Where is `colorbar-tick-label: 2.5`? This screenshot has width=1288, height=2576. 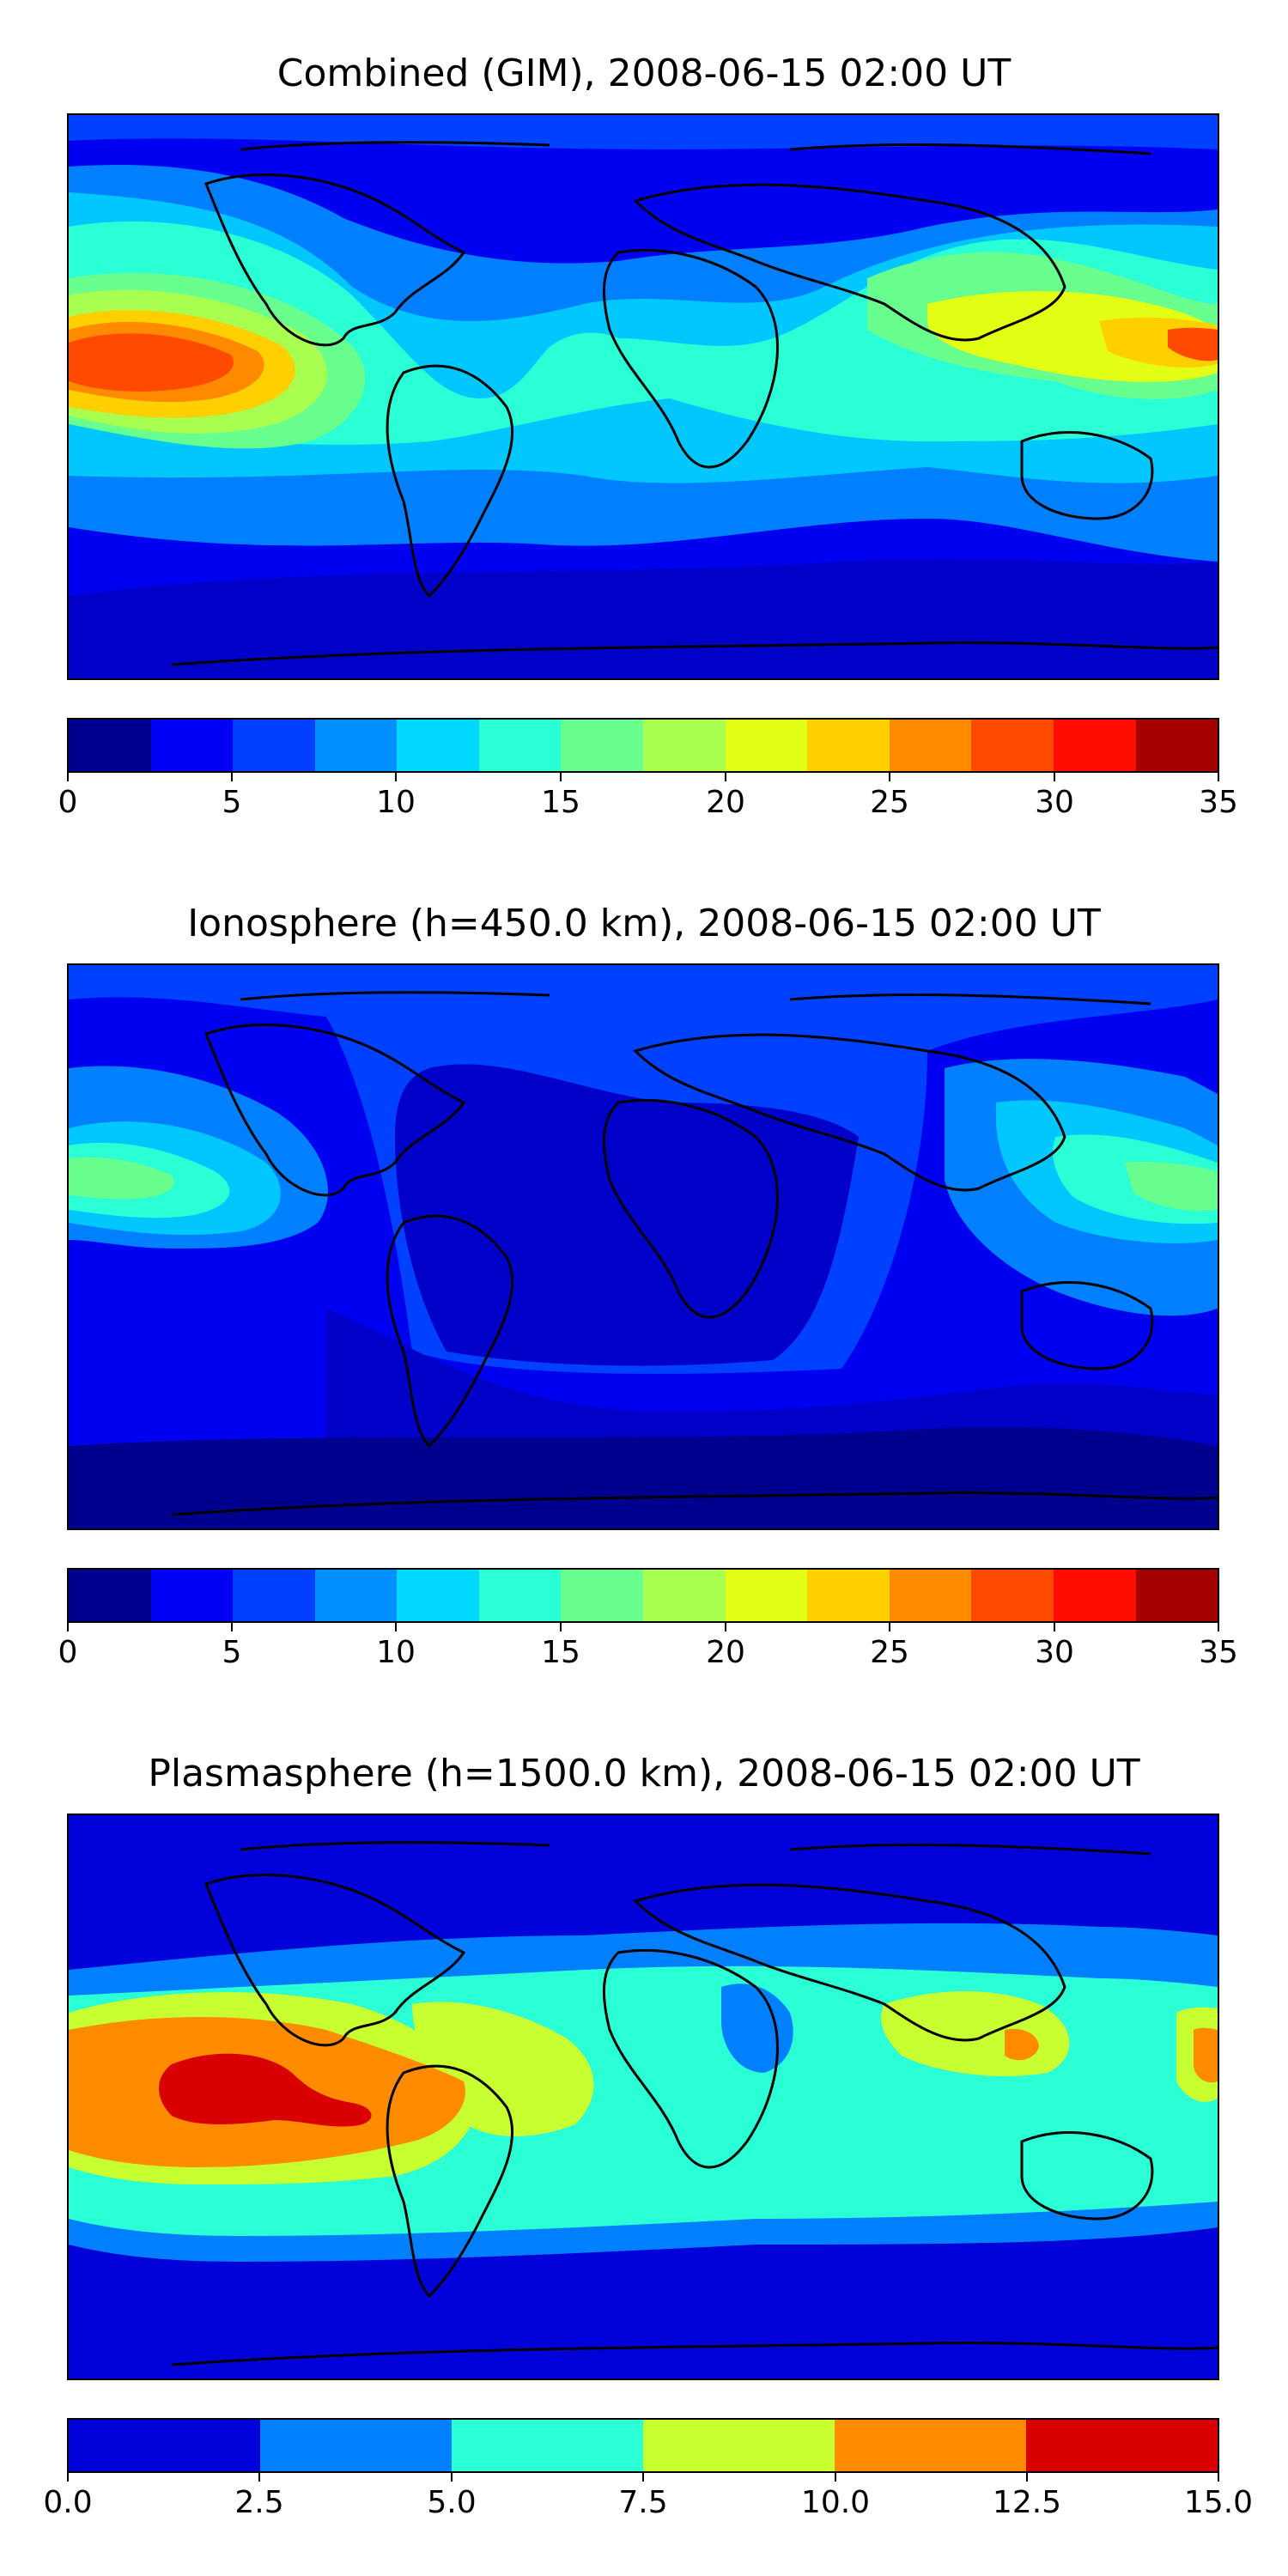
colorbar-tick-label: 2.5 is located at coordinates (259, 2502).